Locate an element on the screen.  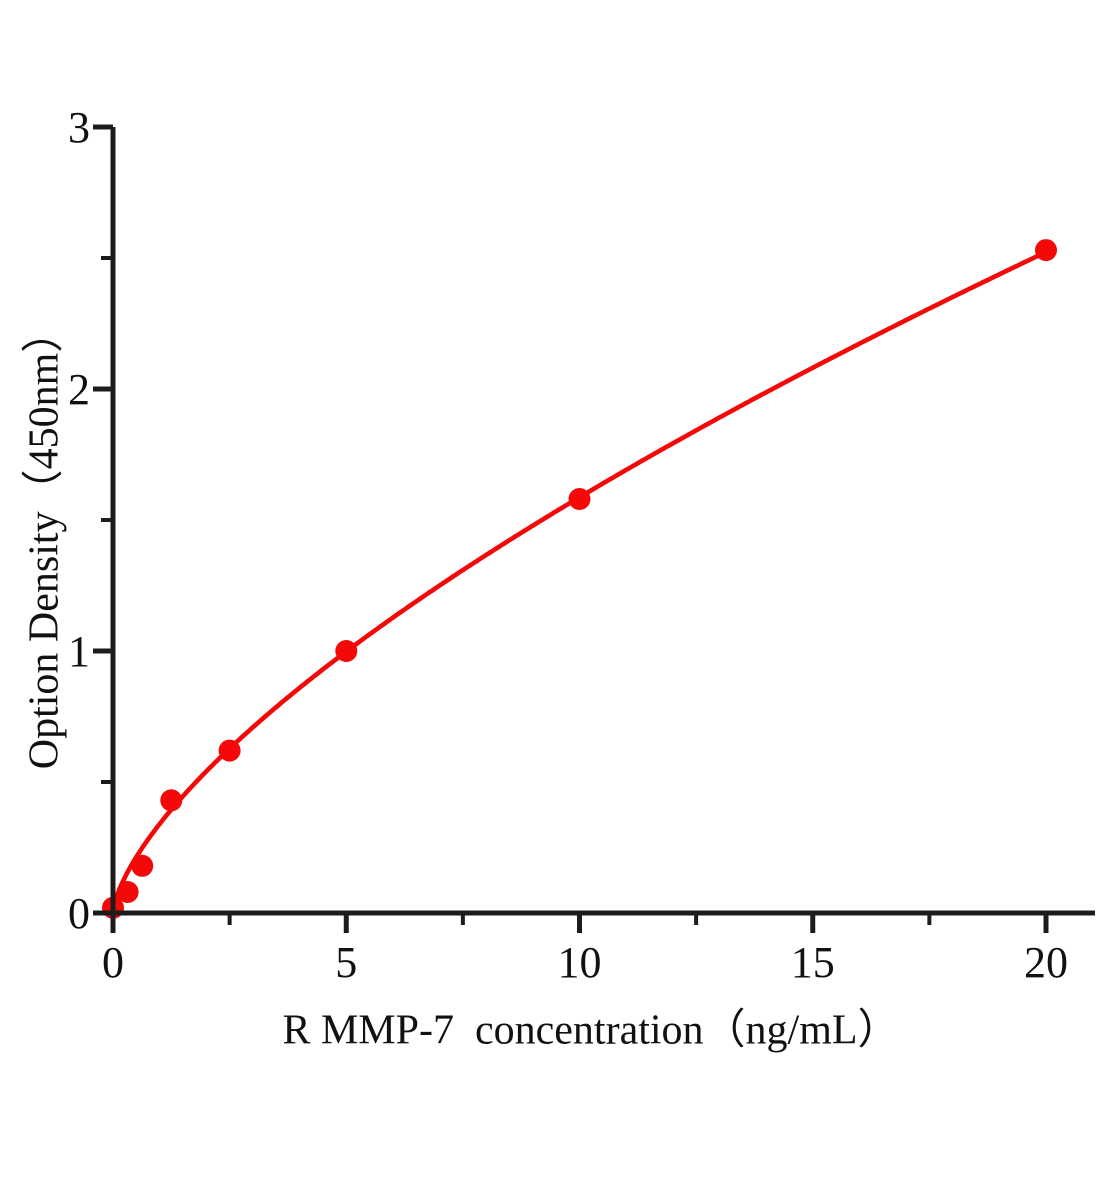
x-tick-label: 20 is located at coordinates (1046, 962).